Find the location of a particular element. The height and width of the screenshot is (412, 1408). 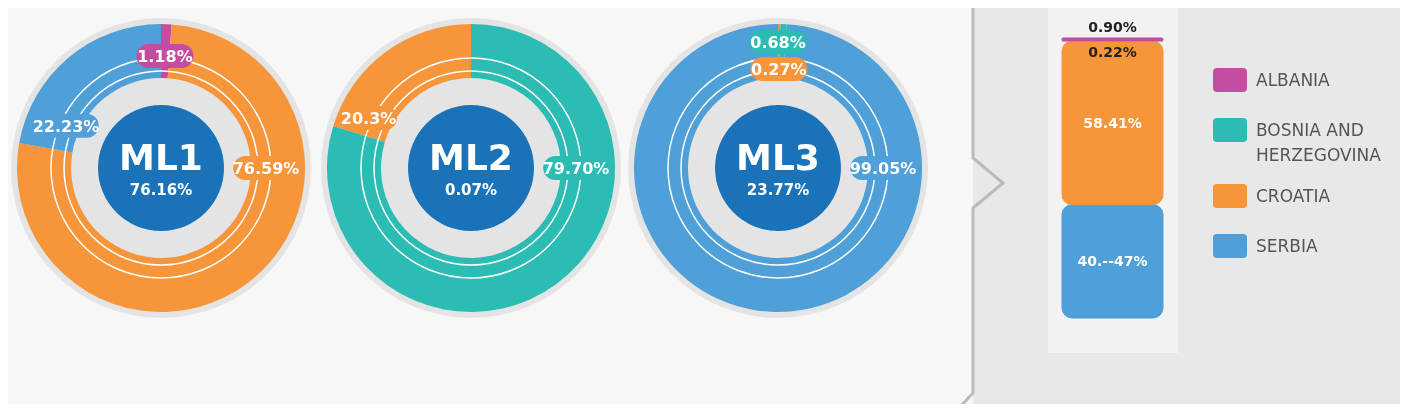

data-label: 1.18% is located at coordinates (165, 57).